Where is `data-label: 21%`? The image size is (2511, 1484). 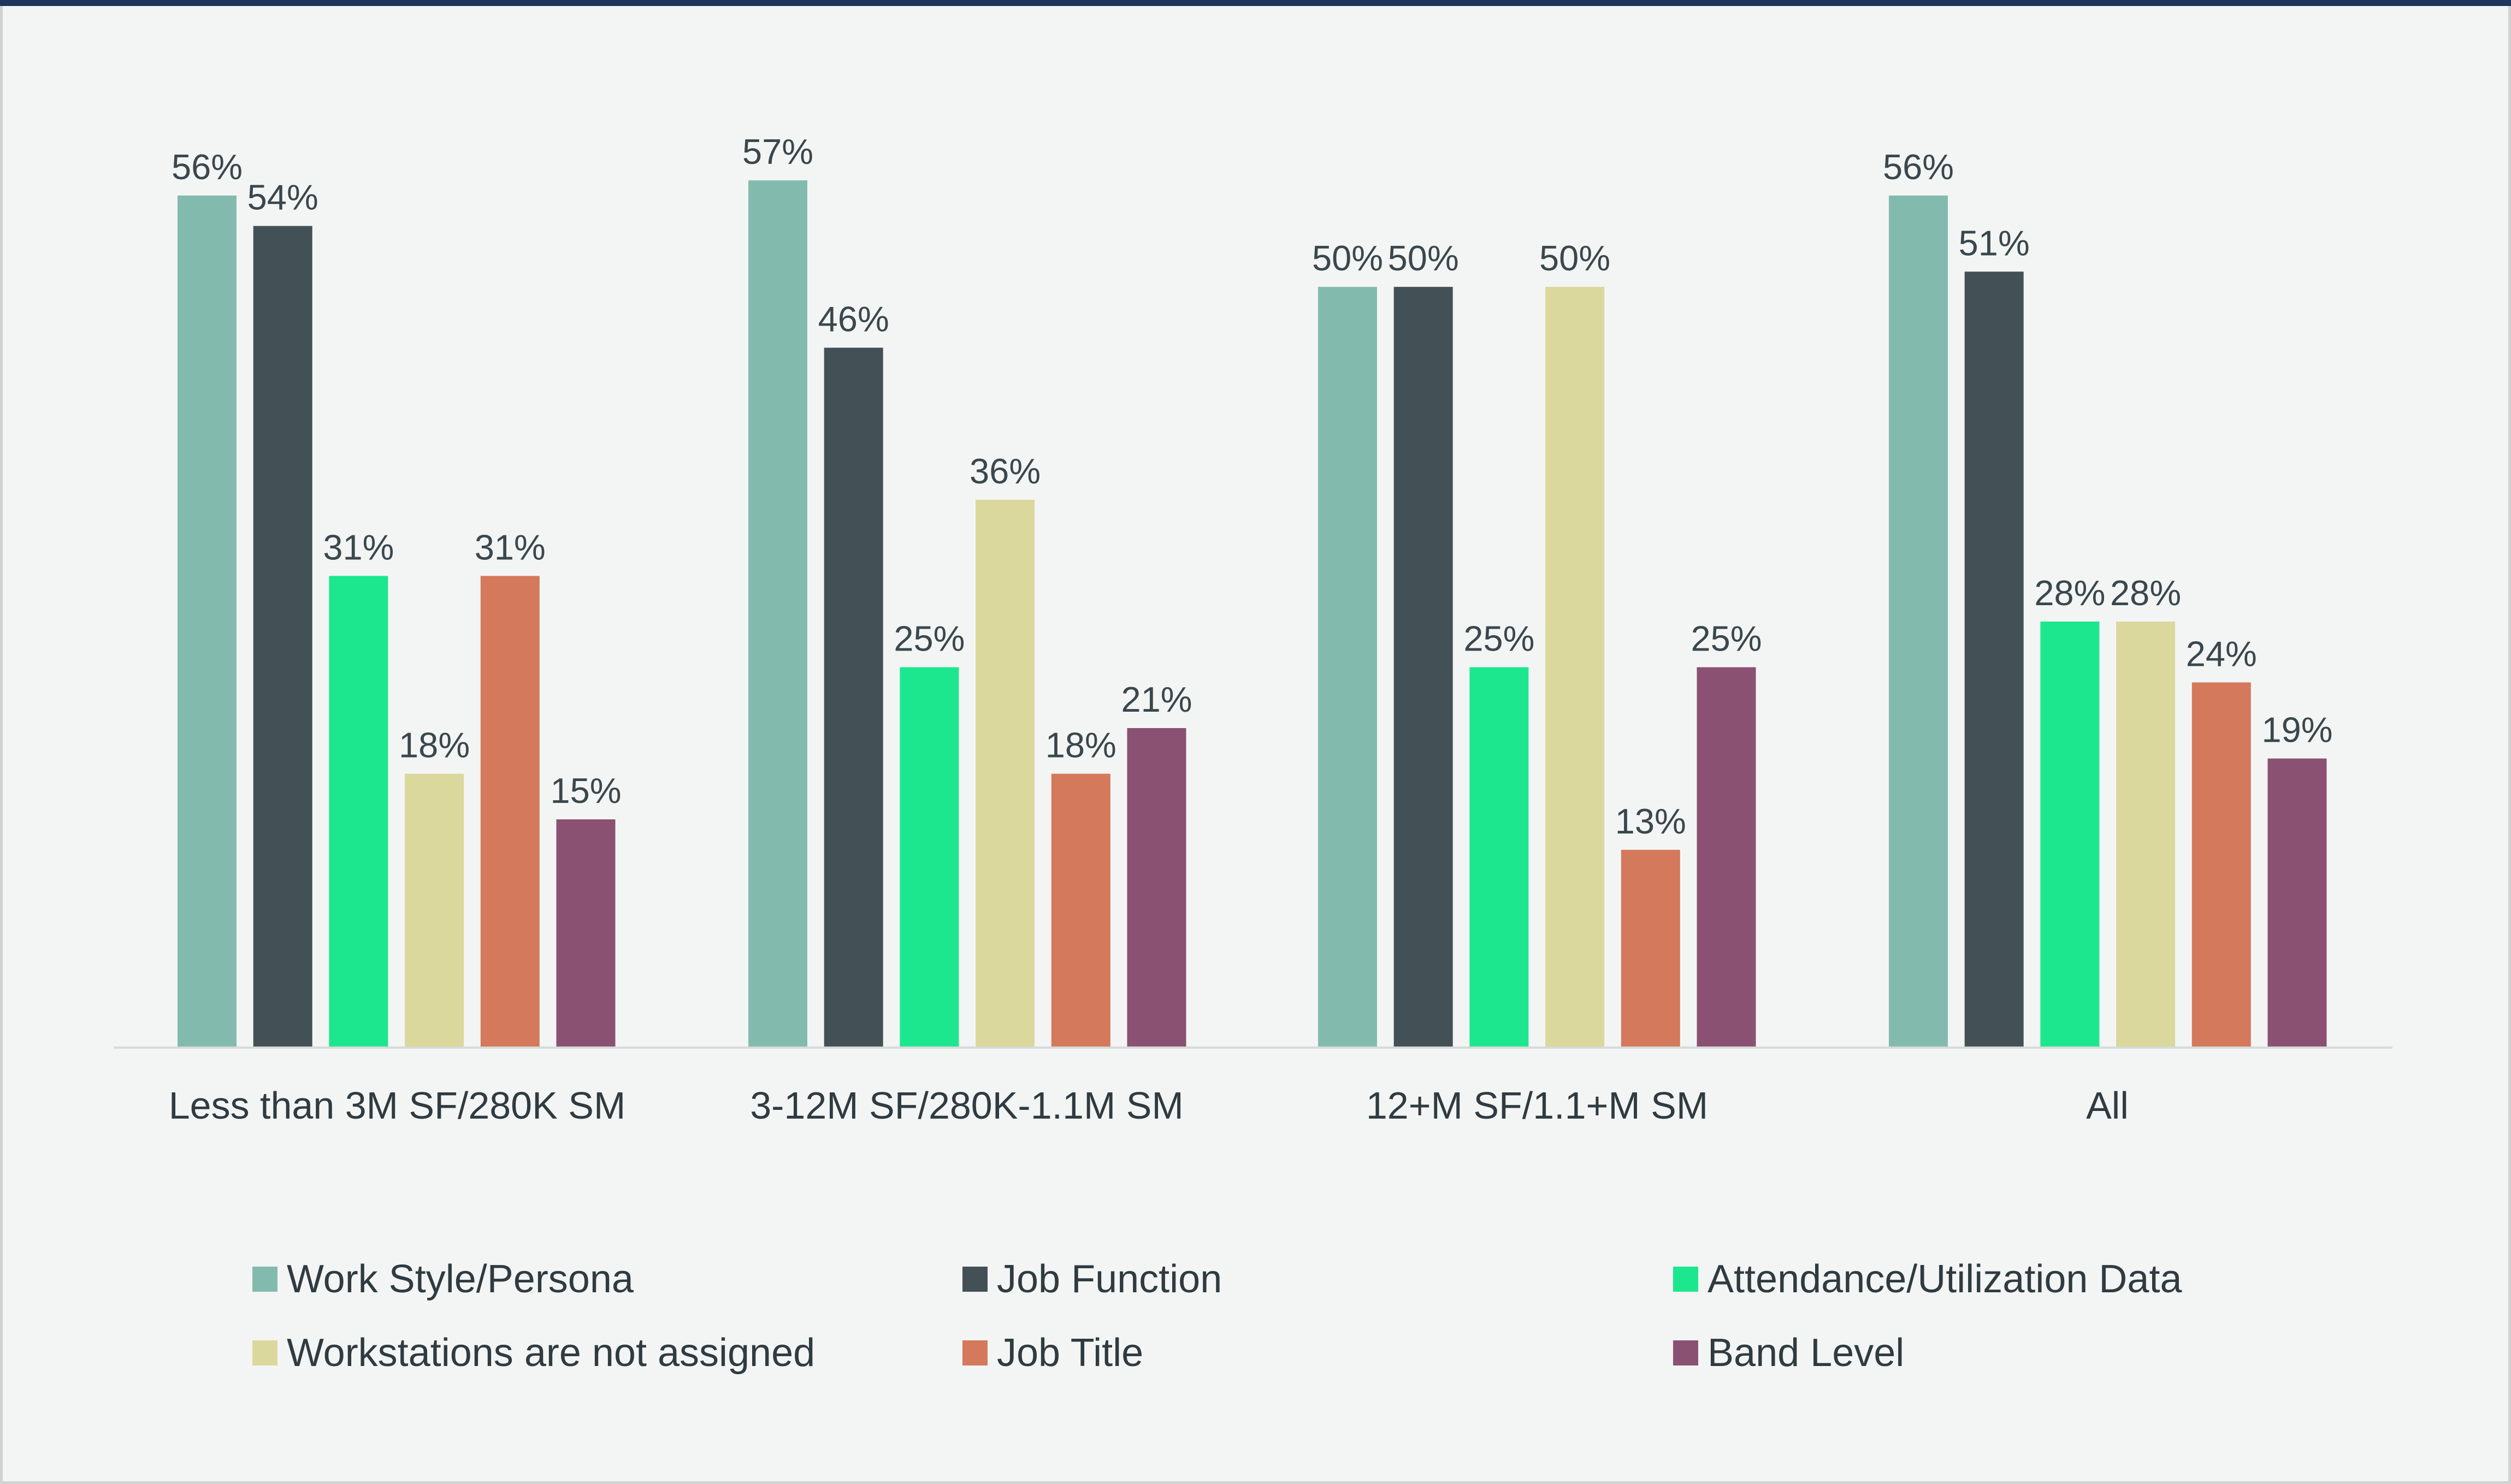 data-label: 21% is located at coordinates (1156, 699).